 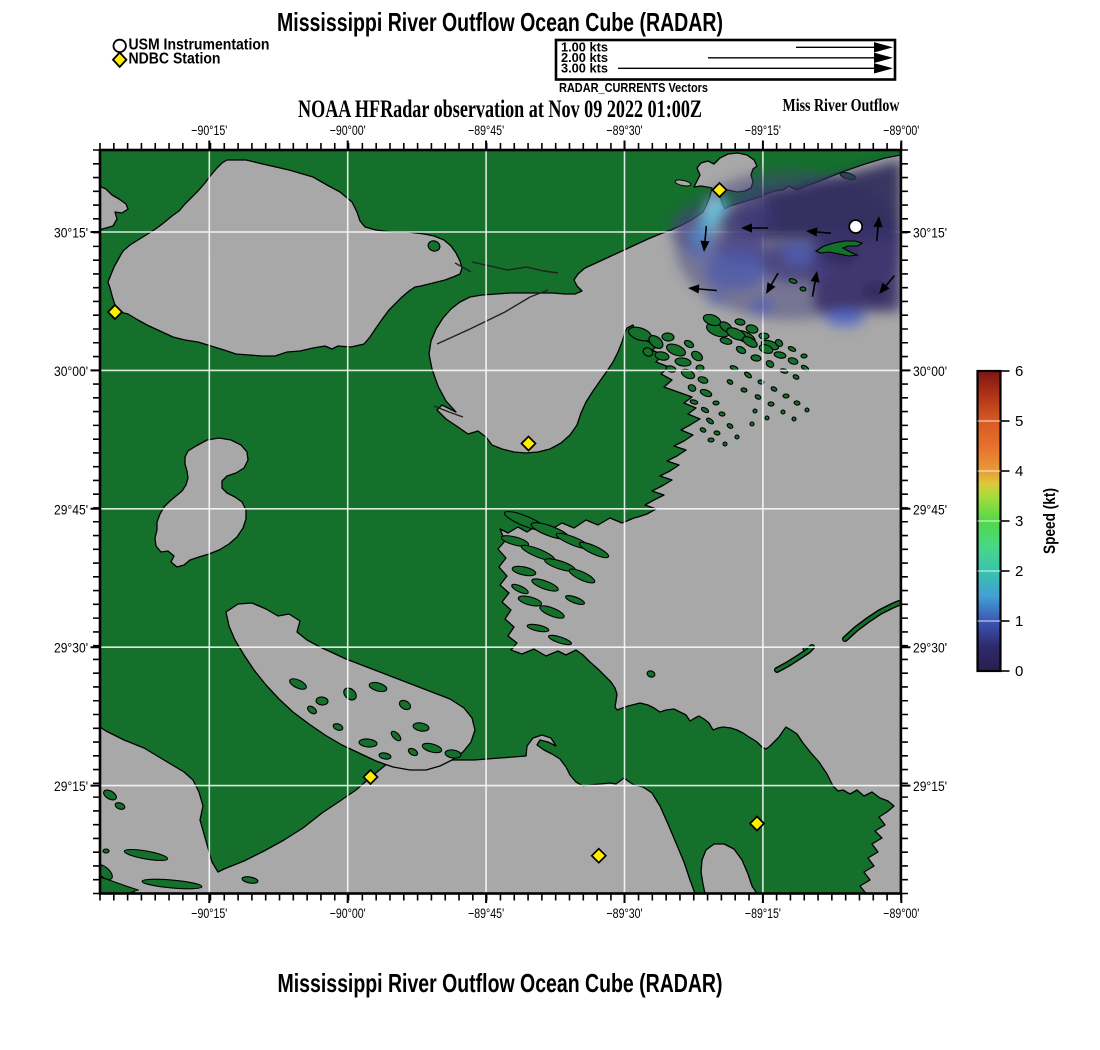 What do you see at coordinates (1019, 421) in the screenshot?
I see `svg-text: 5` at bounding box center [1019, 421].